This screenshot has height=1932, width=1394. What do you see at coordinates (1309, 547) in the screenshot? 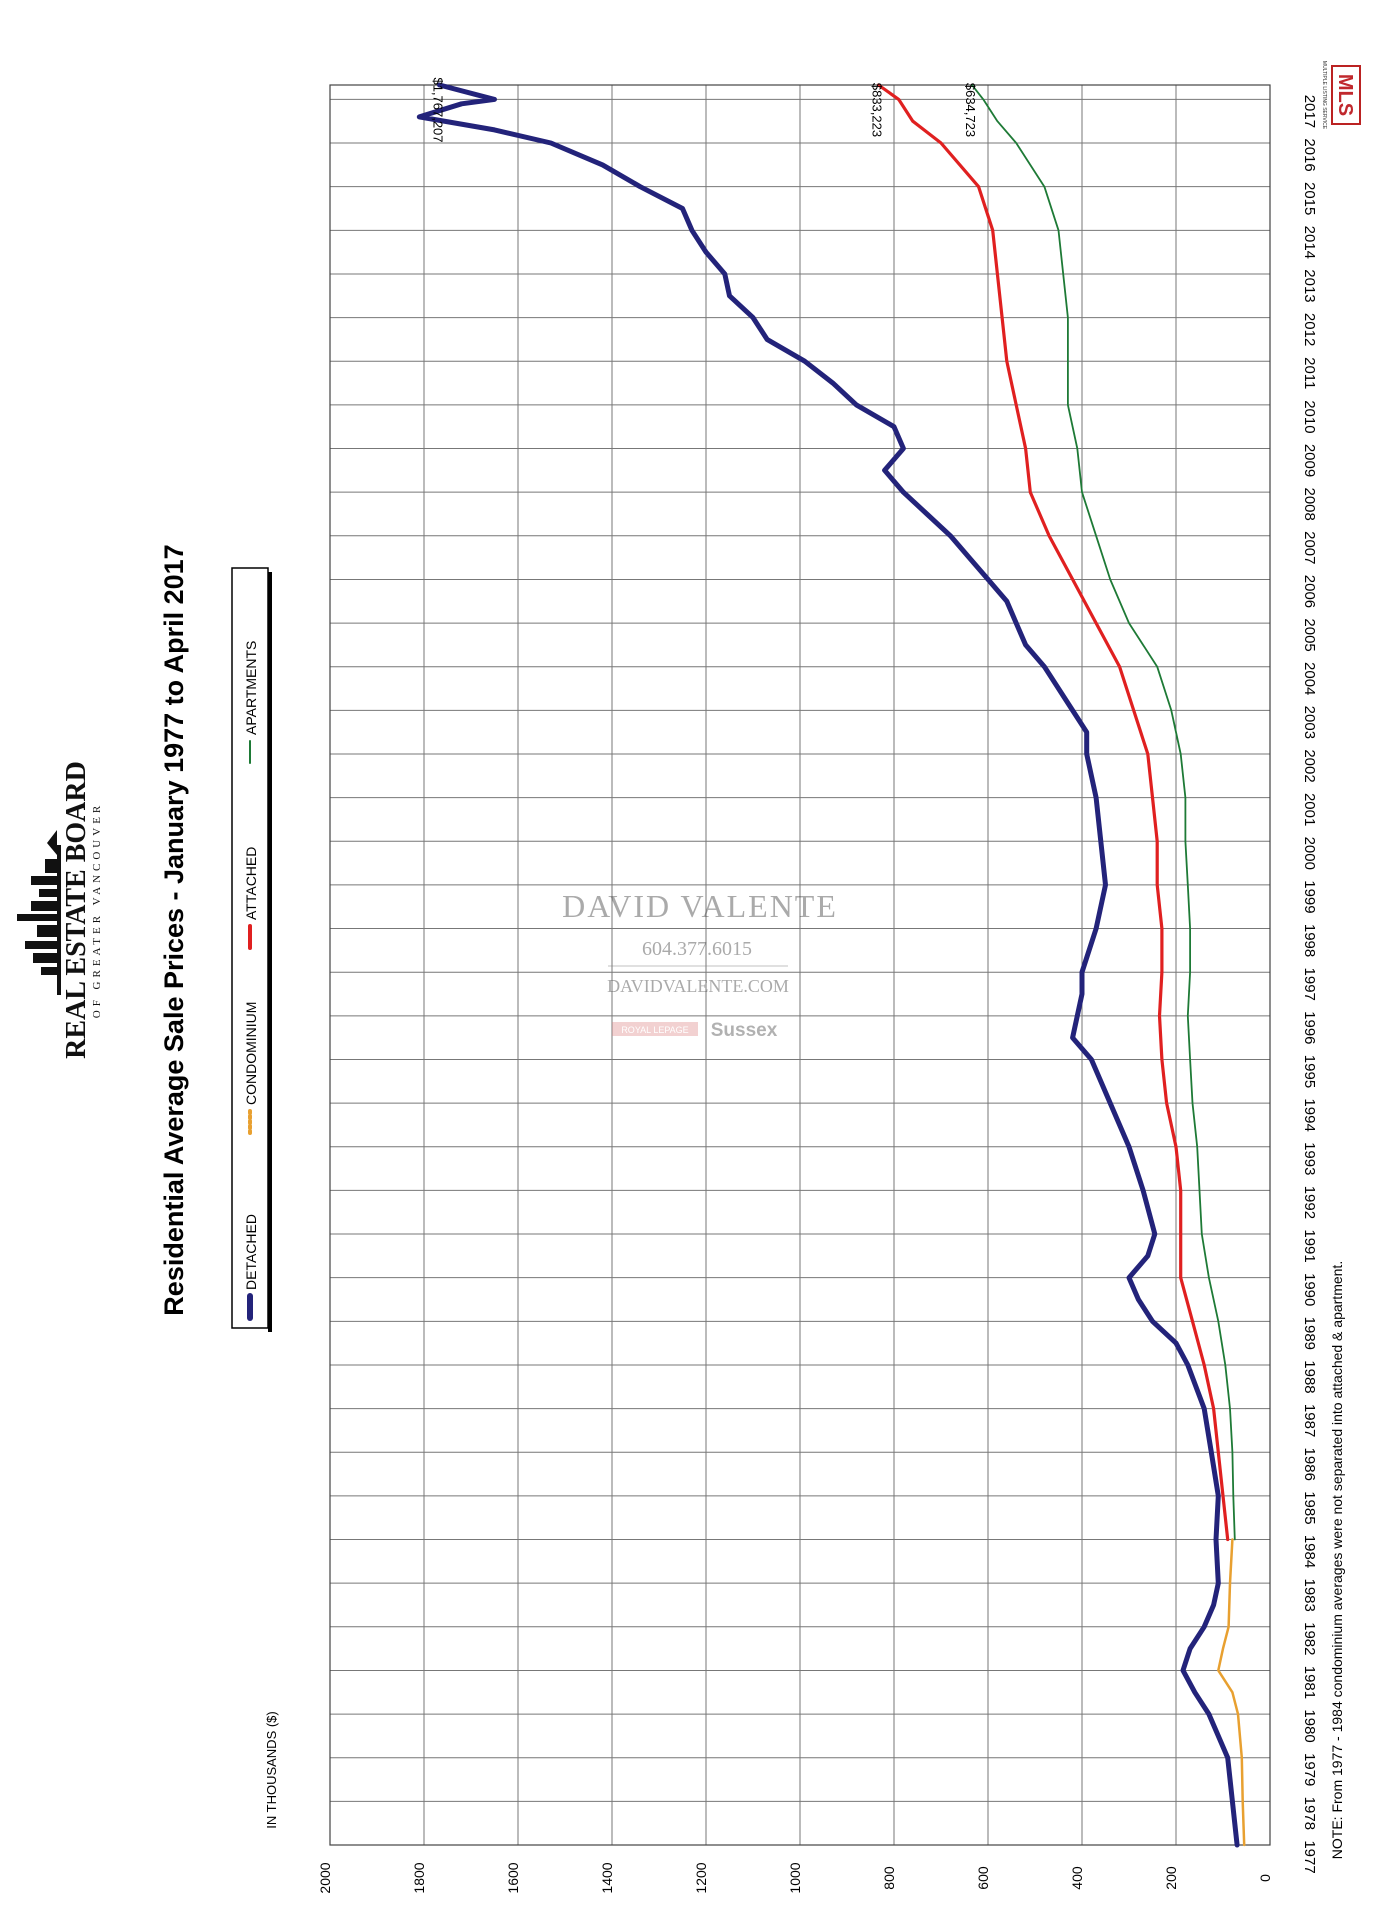
I see `year-tick-label: 2007` at bounding box center [1309, 547].